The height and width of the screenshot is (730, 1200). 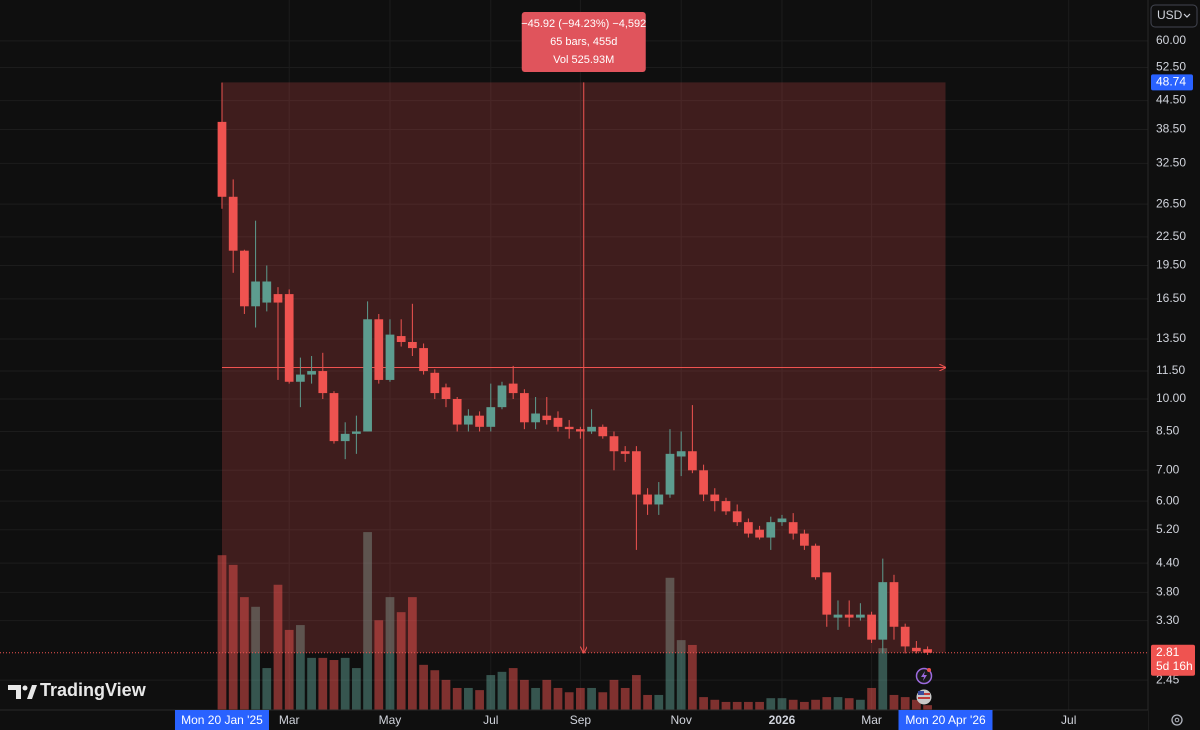 I want to click on y-tick-label: 52.50, so click(x=1171, y=67).